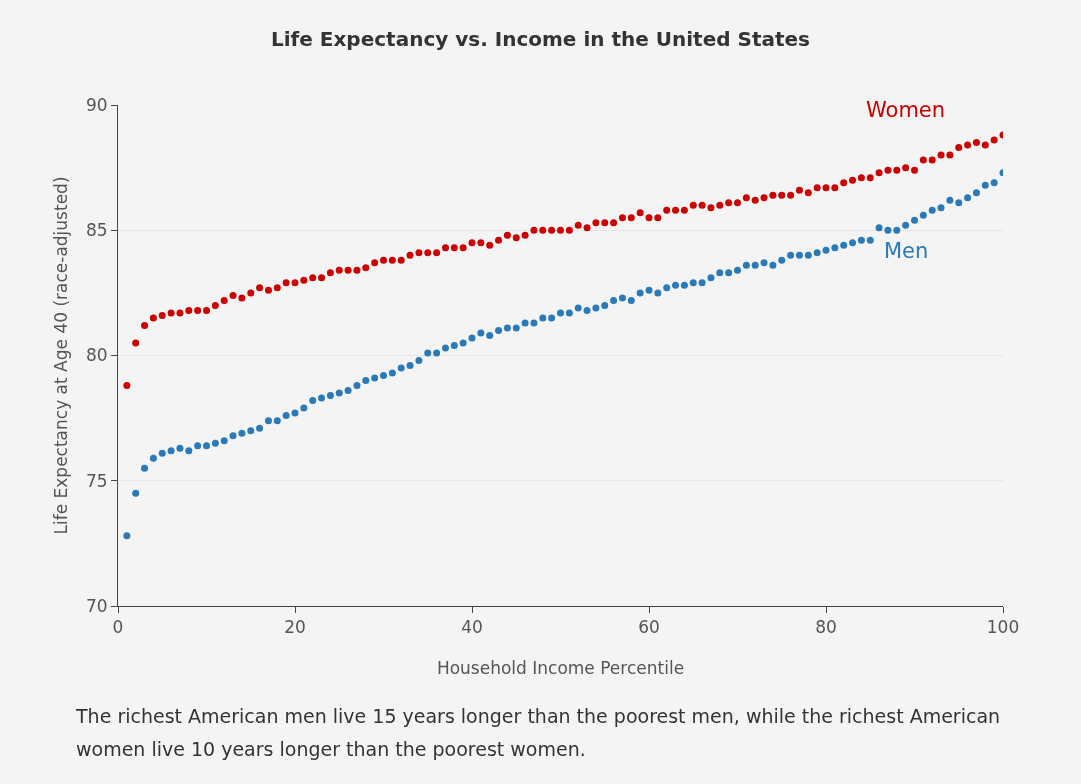 Image resolution: width=1081 pixels, height=784 pixels. What do you see at coordinates (60, 355) in the screenshot?
I see `y-axis-title: Life Expectancy at Age 40 (race-adjusted)` at bounding box center [60, 355].